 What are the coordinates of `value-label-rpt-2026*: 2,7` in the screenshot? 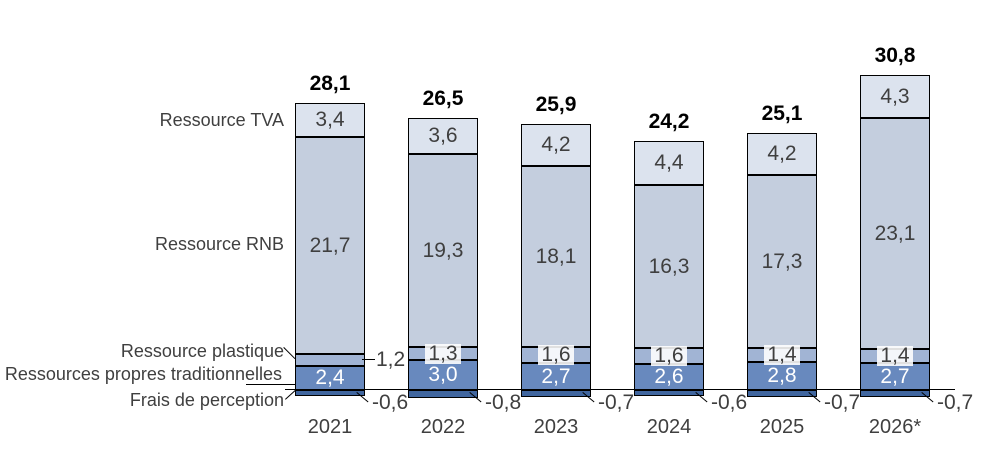 It's located at (895, 376).